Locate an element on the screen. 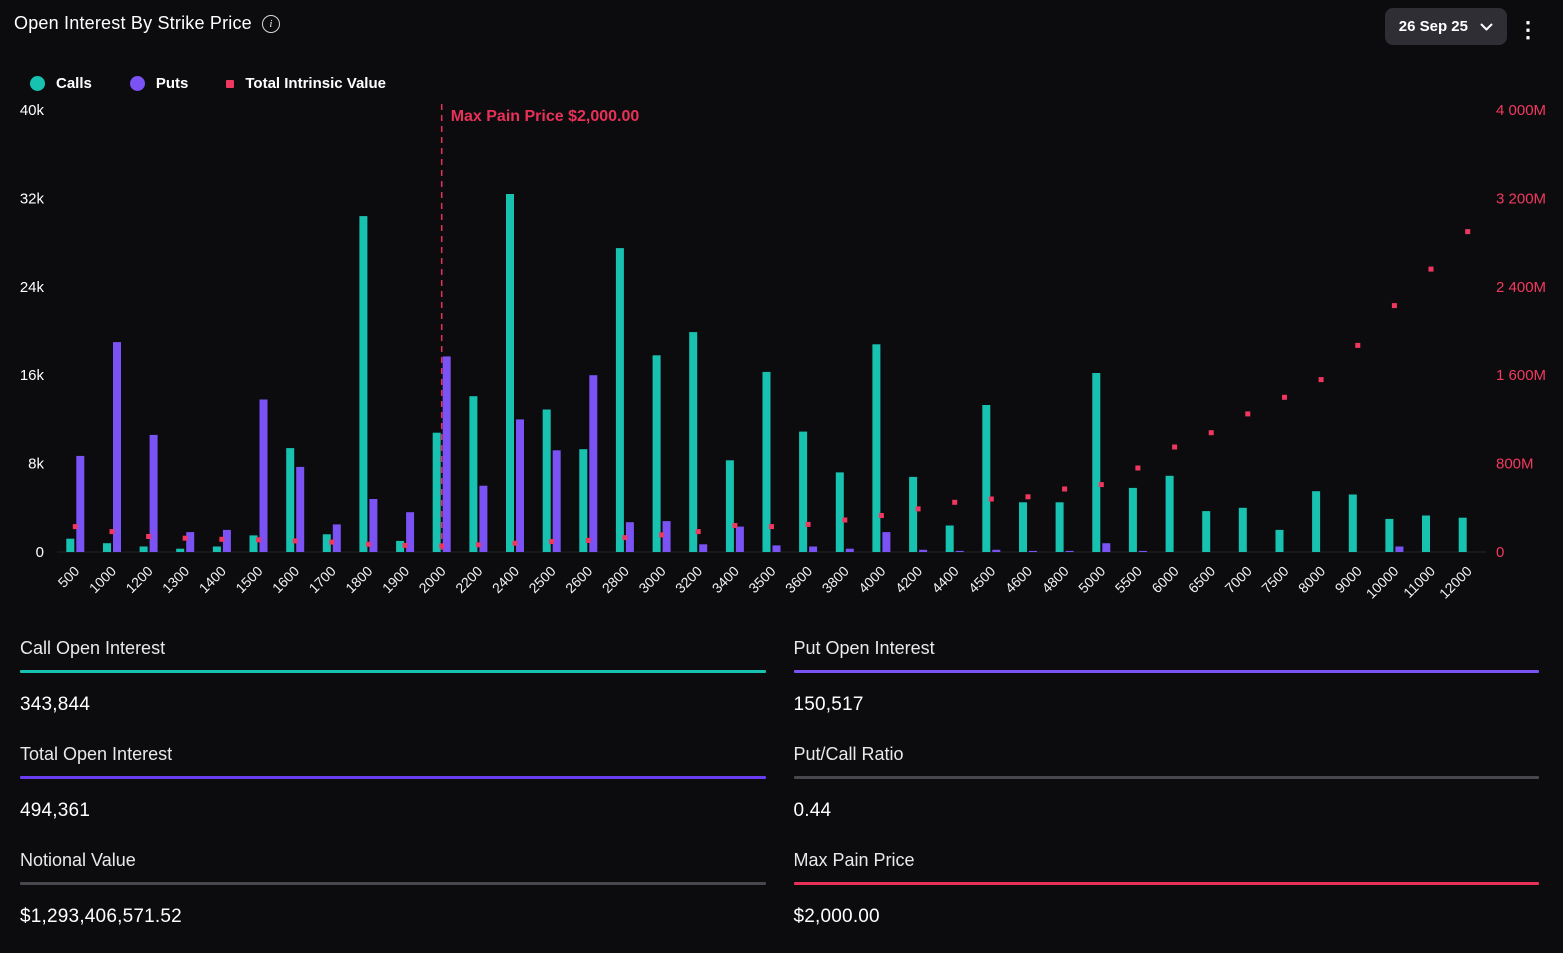 This screenshot has height=953, width=1563. svg-text: 800M is located at coordinates (1515, 464).